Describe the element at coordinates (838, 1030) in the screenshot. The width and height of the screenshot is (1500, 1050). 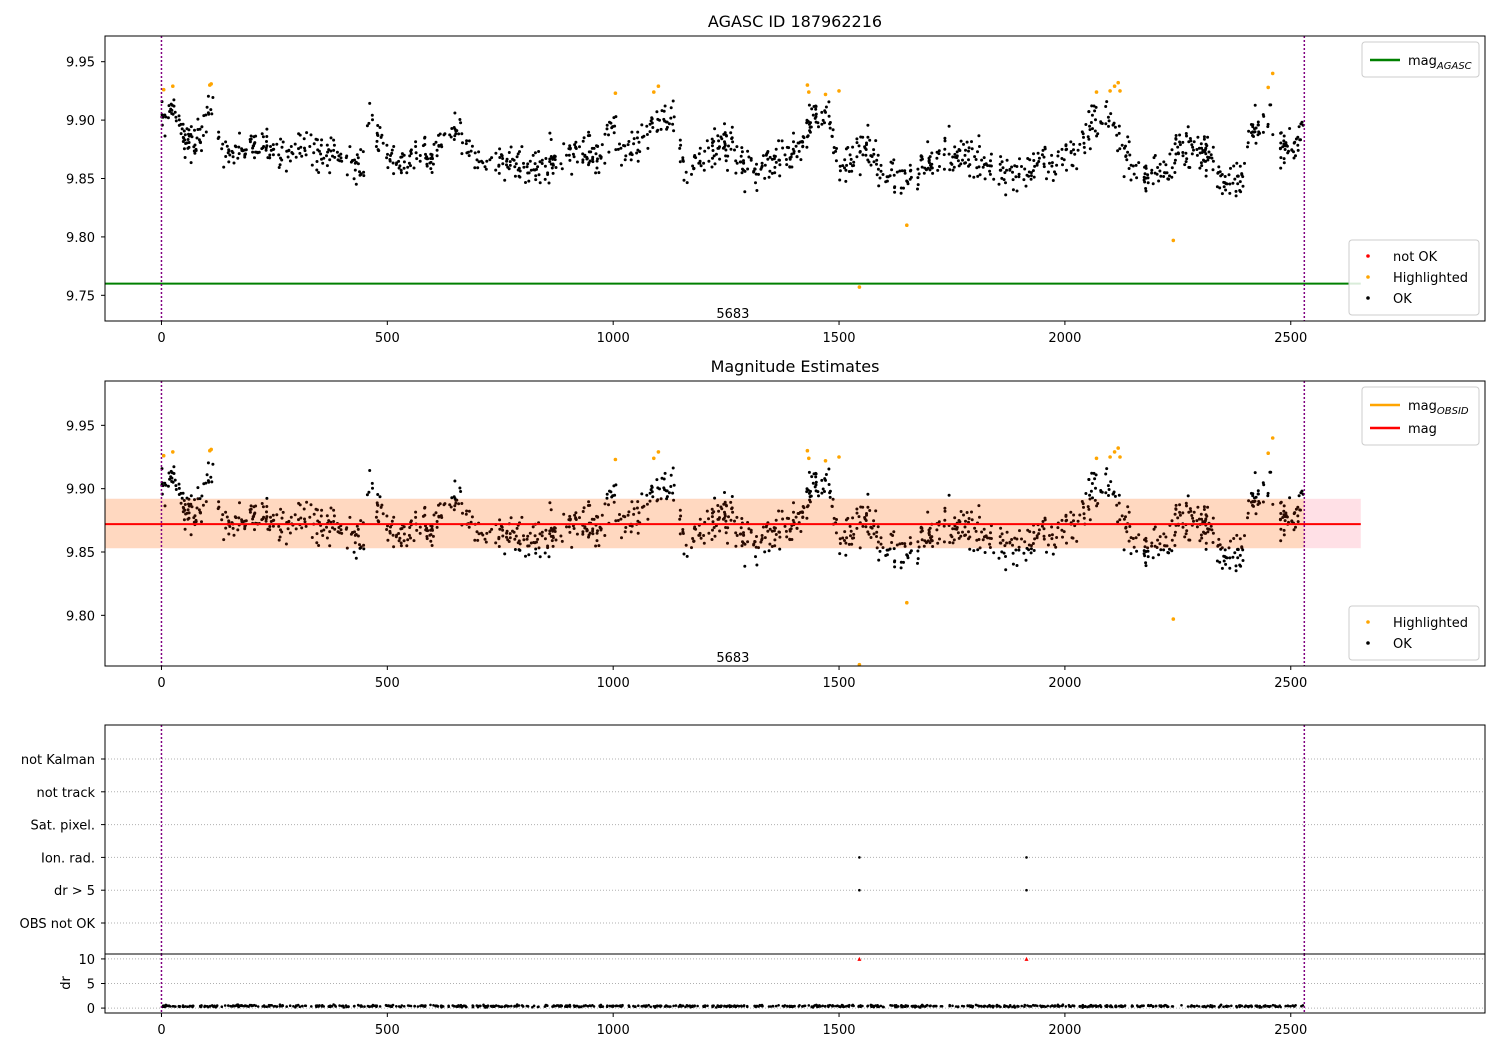
I see `x-tick-label: 1500` at that location.